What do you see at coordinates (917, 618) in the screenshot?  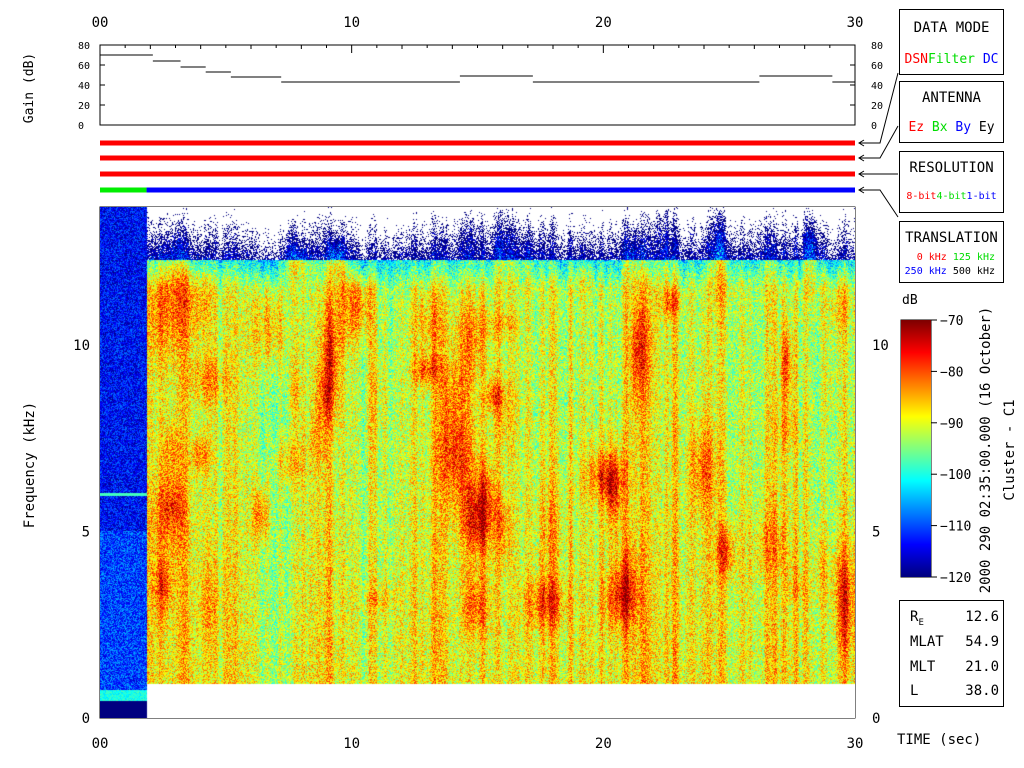 I see `param-label-re: RE` at bounding box center [917, 618].